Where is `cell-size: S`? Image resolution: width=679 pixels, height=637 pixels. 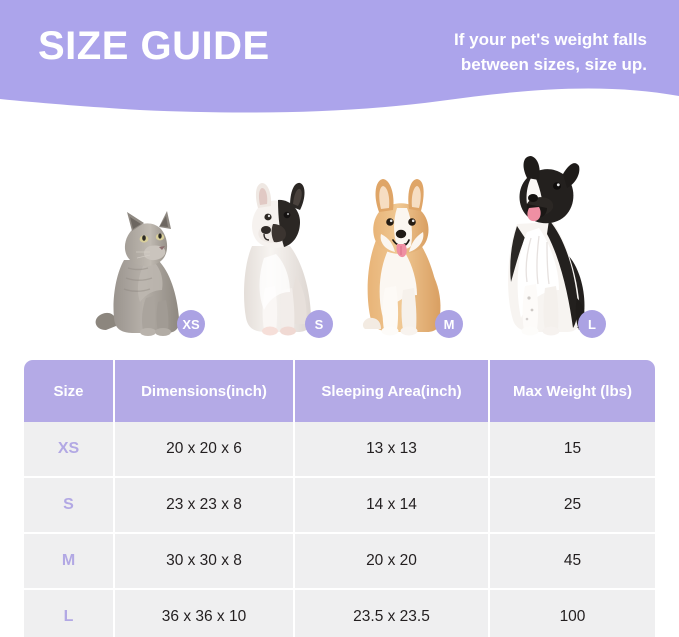 cell-size: S is located at coordinates (69, 506).